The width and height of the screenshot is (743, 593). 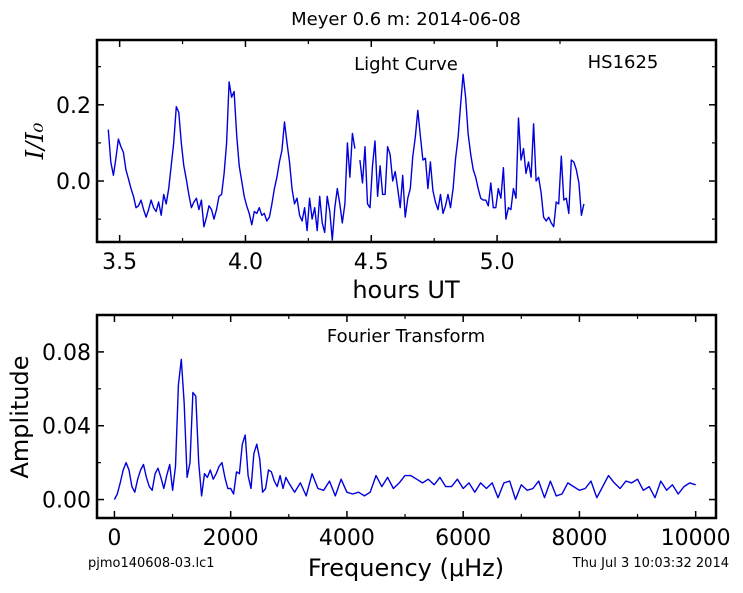 What do you see at coordinates (35, 141) in the screenshot?
I see `light-curve-ylabel: I/I₀` at bounding box center [35, 141].